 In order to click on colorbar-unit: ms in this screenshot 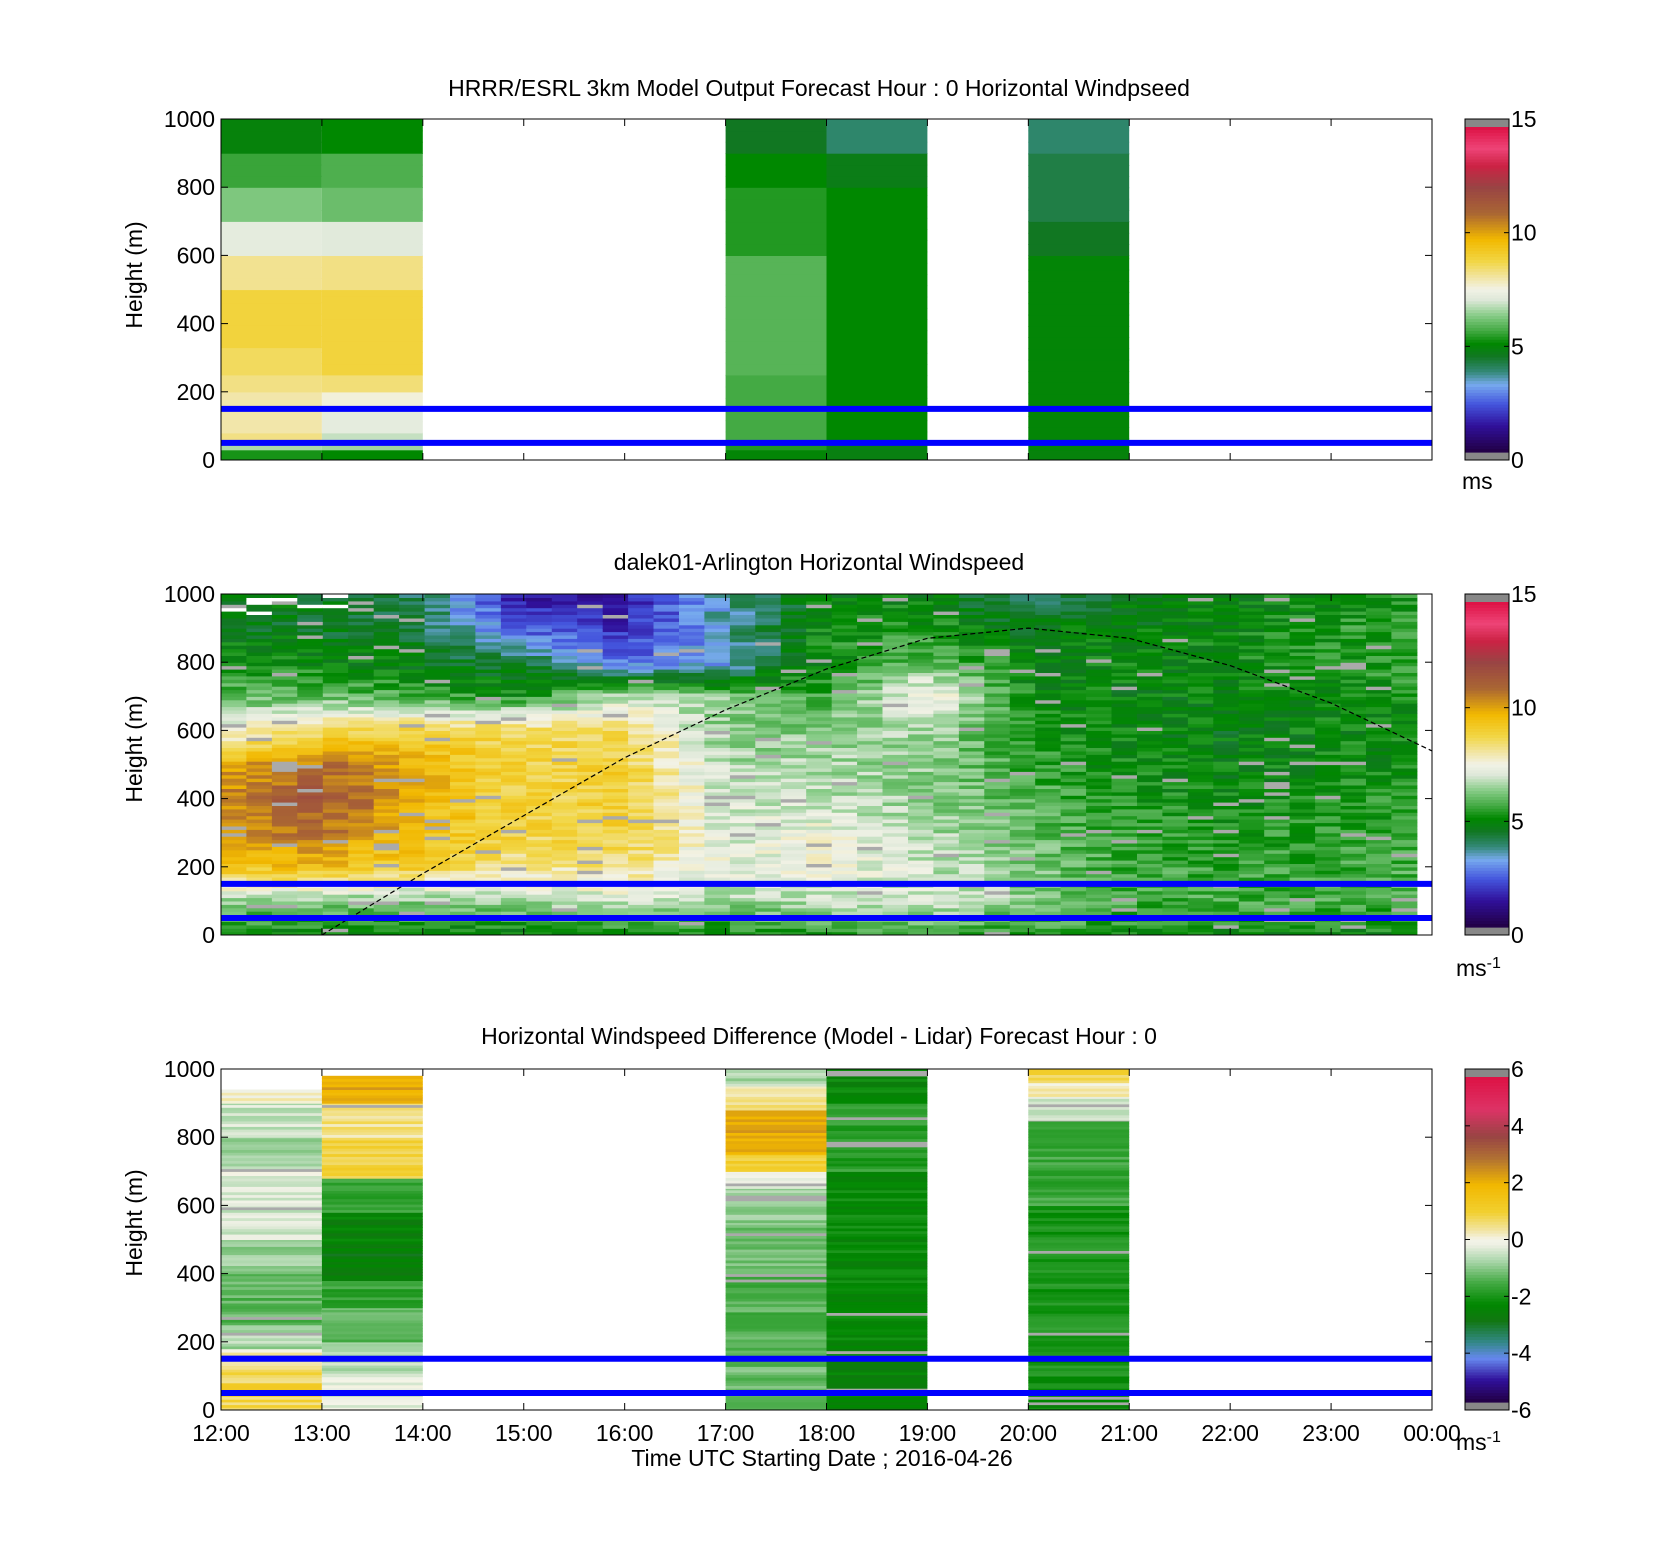, I will do `click(1477, 481)`.